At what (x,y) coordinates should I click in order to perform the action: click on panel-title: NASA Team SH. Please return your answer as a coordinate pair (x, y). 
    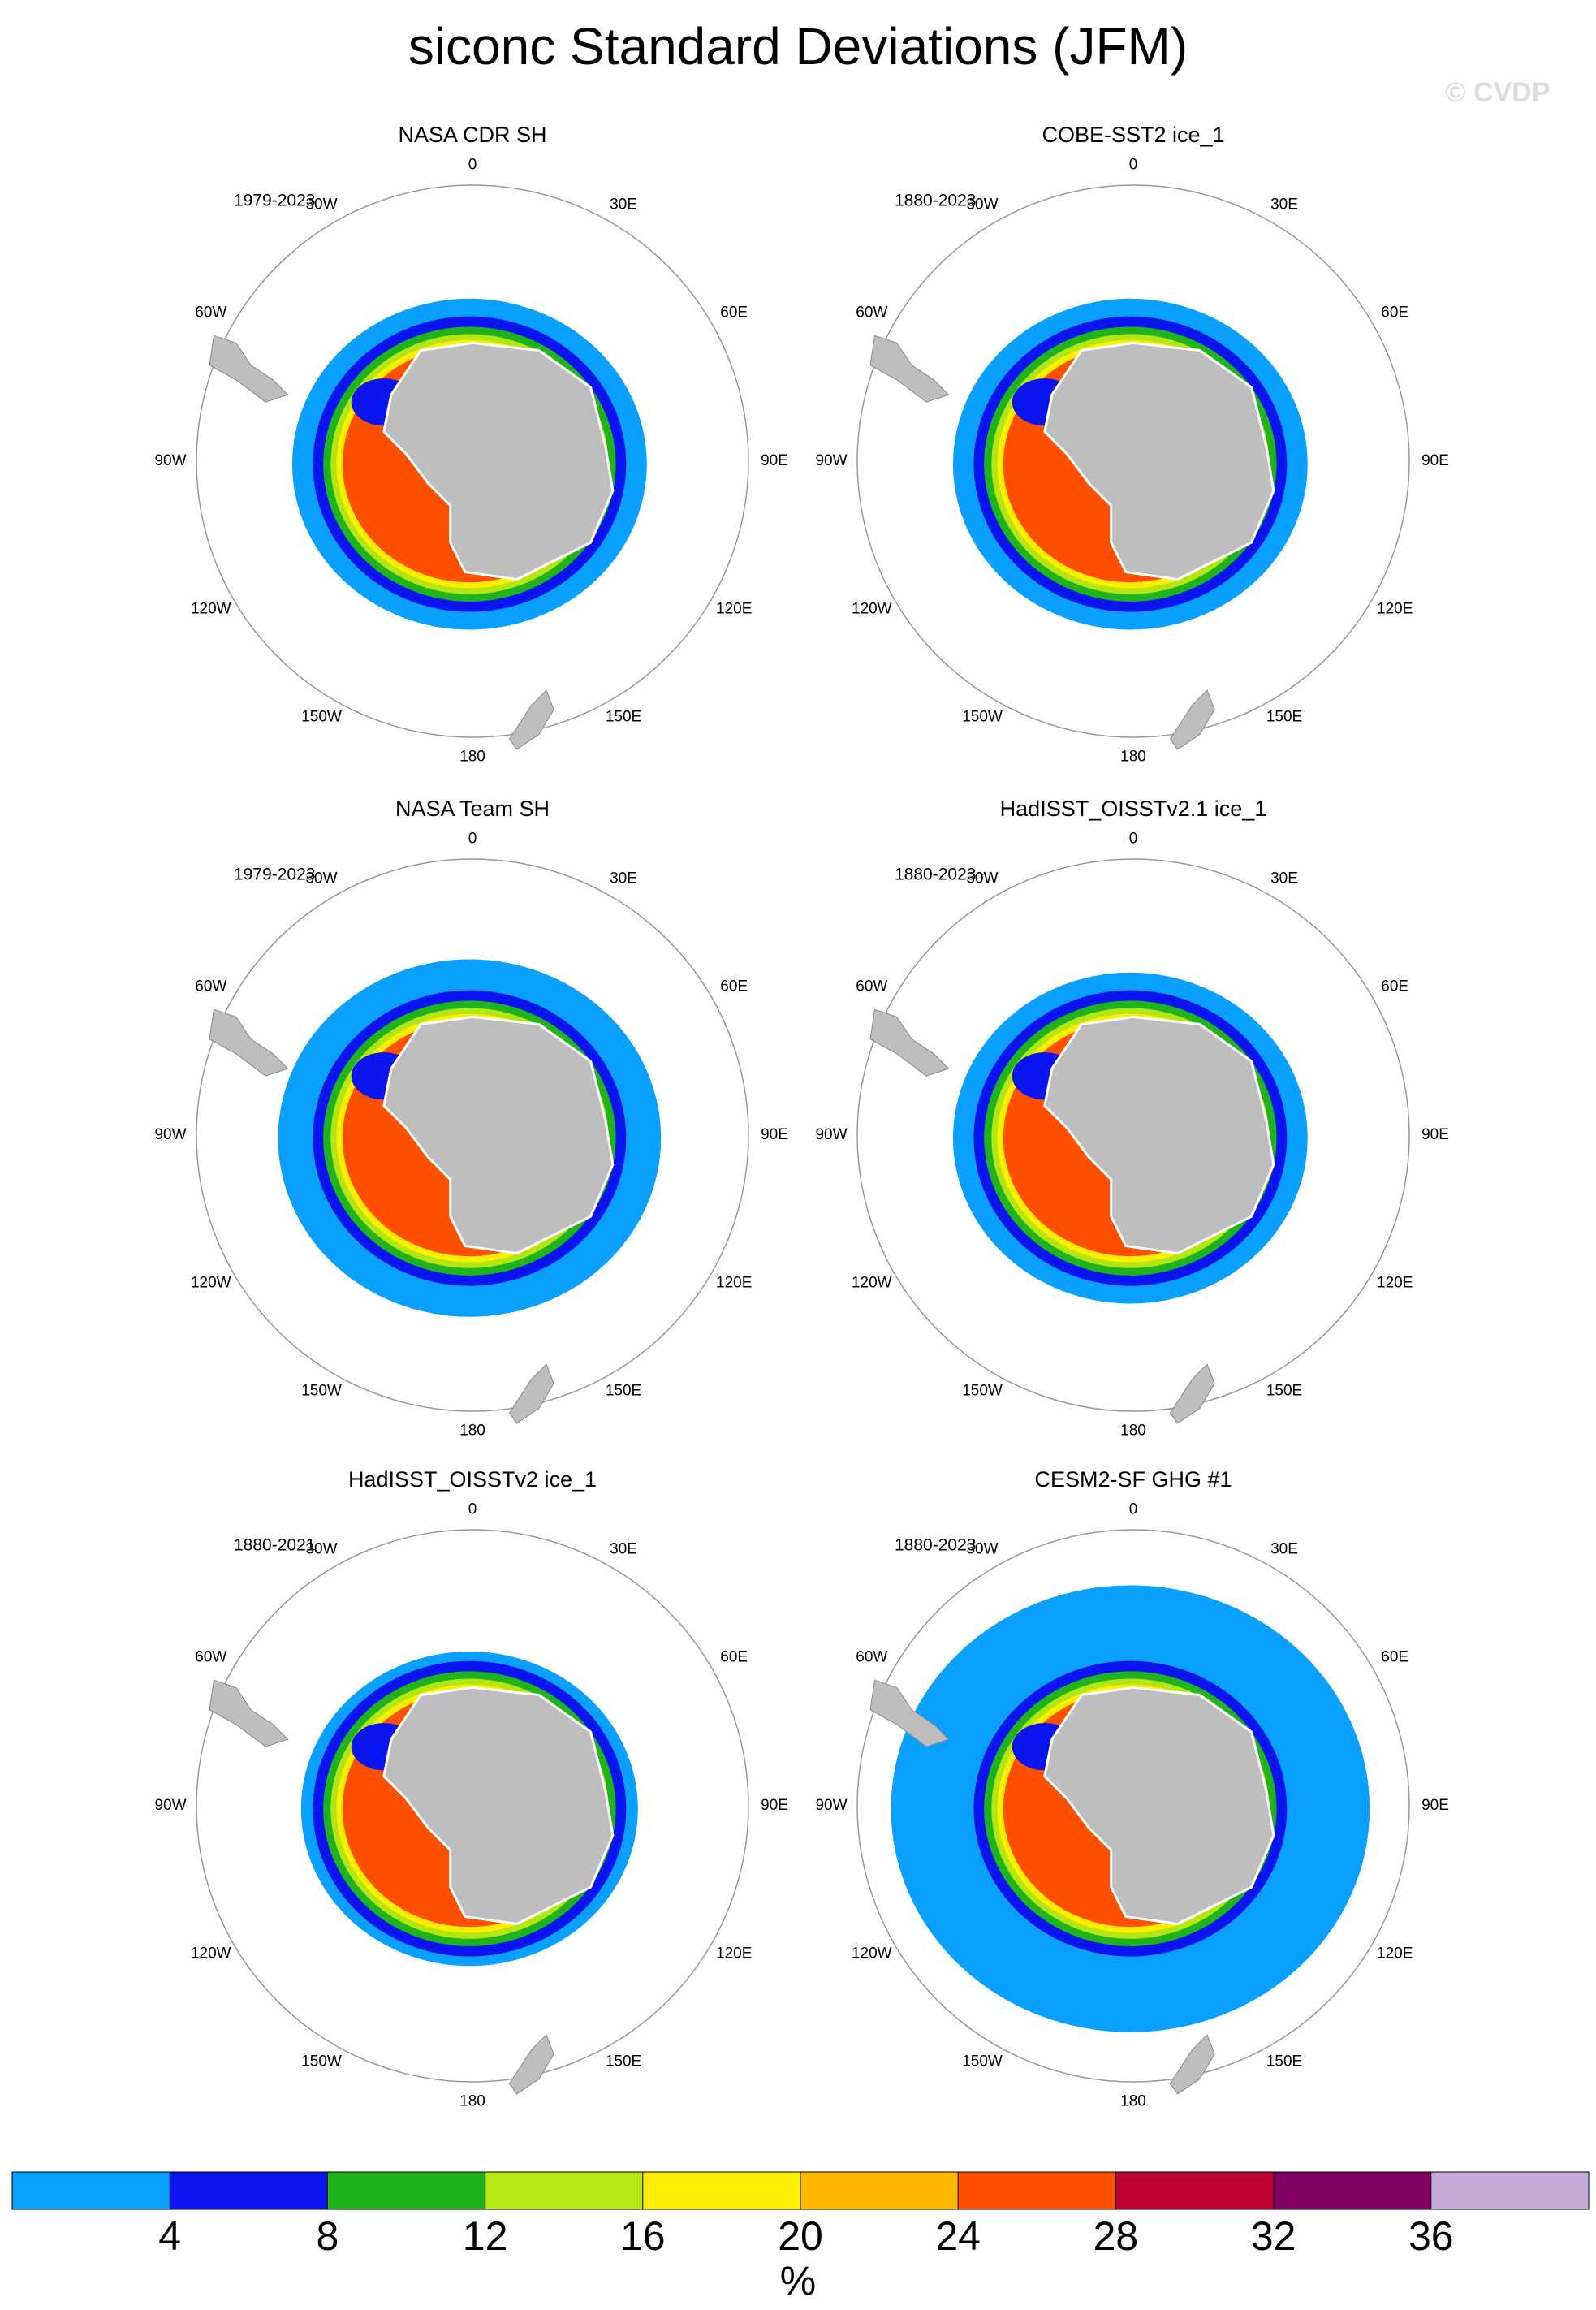
    Looking at the image, I should click on (472, 809).